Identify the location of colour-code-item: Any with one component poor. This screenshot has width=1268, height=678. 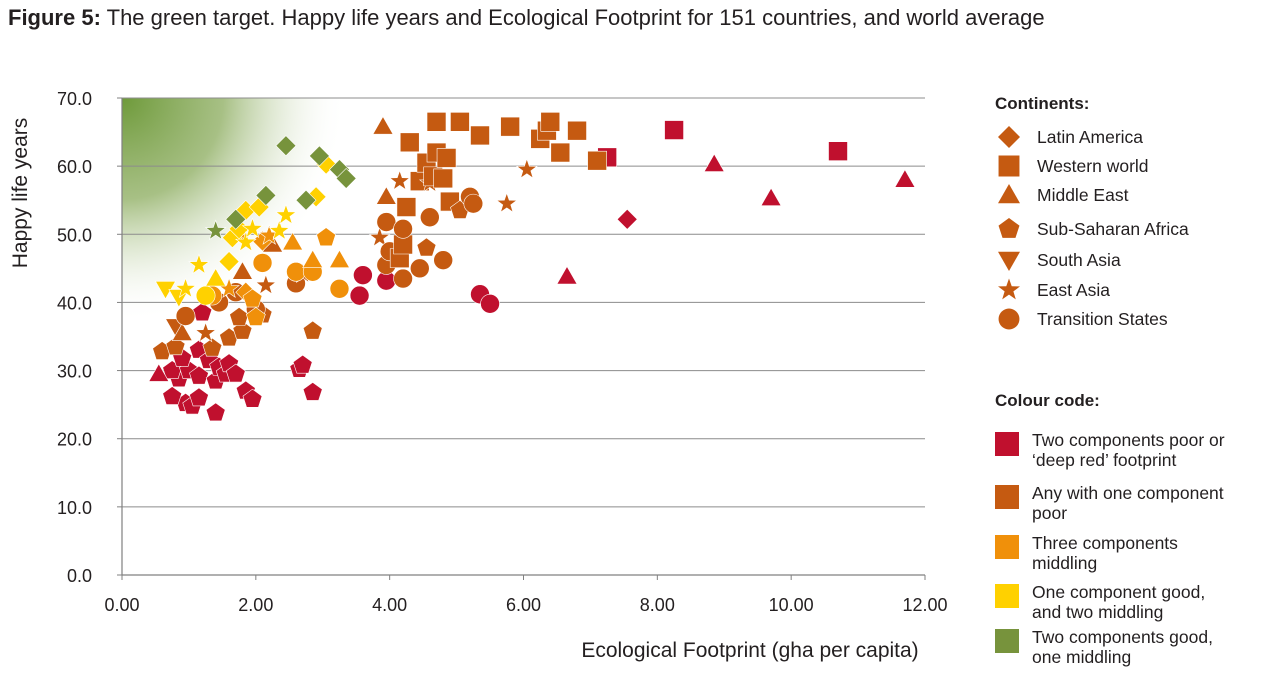
(1128, 503).